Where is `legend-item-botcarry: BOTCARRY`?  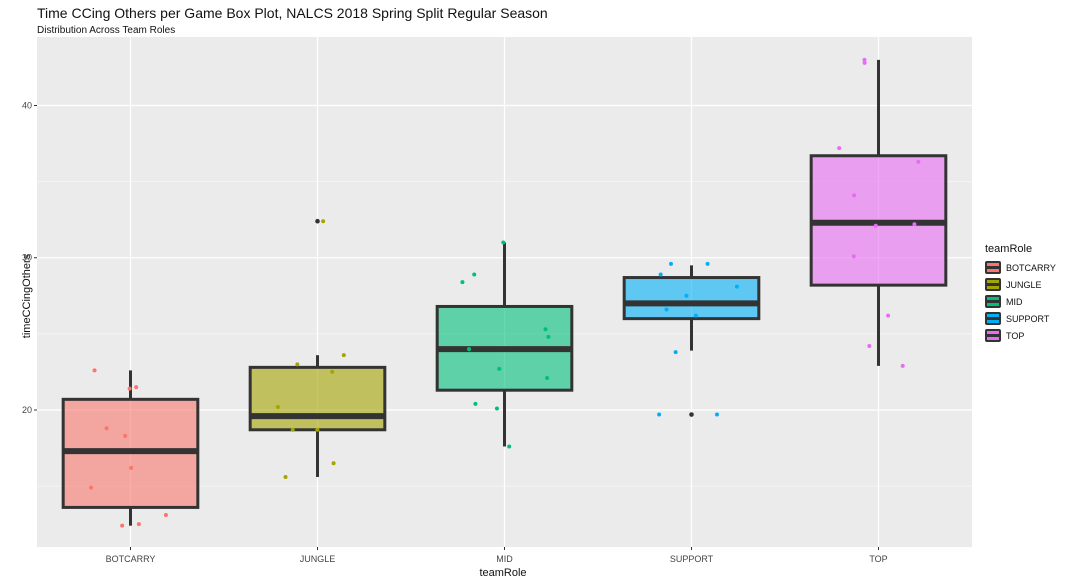 legend-item-botcarry: BOTCARRY is located at coordinates (1020, 267).